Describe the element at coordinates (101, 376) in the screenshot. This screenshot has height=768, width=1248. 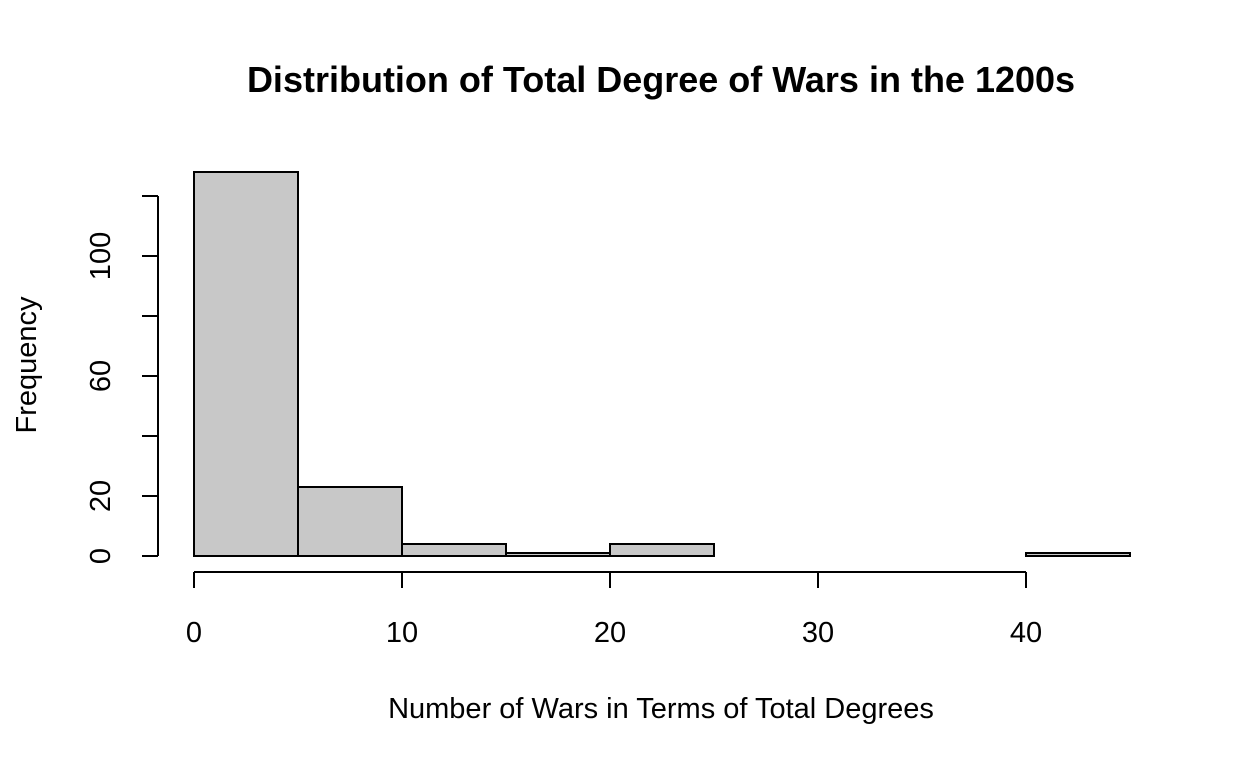
I see `y-tick-label-60: 60` at that location.